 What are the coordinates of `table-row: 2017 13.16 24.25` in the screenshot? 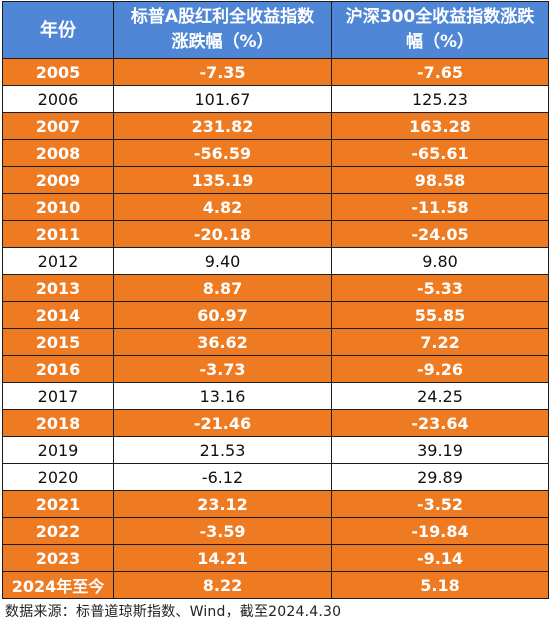 It's located at (275, 396).